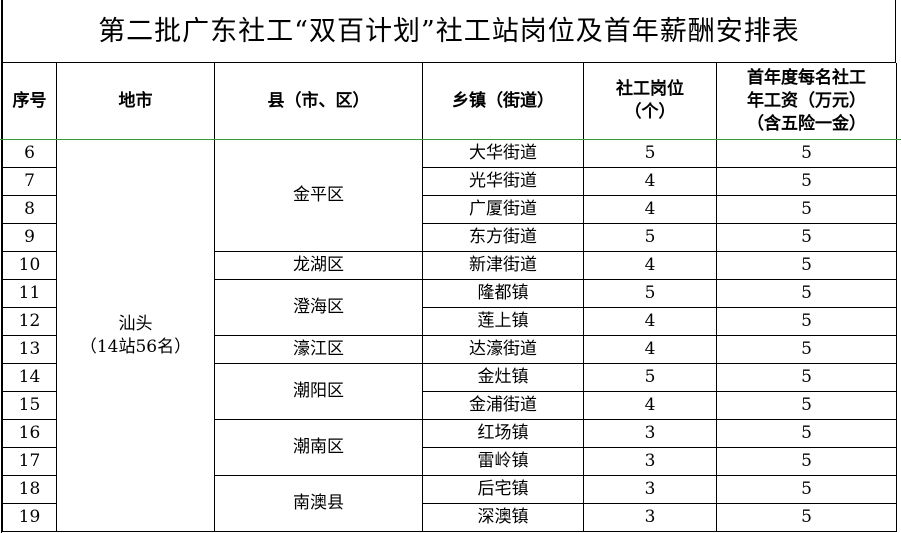 The width and height of the screenshot is (901, 533). What do you see at coordinates (29, 210) in the screenshot?
I see `row-number: 8` at bounding box center [29, 210].